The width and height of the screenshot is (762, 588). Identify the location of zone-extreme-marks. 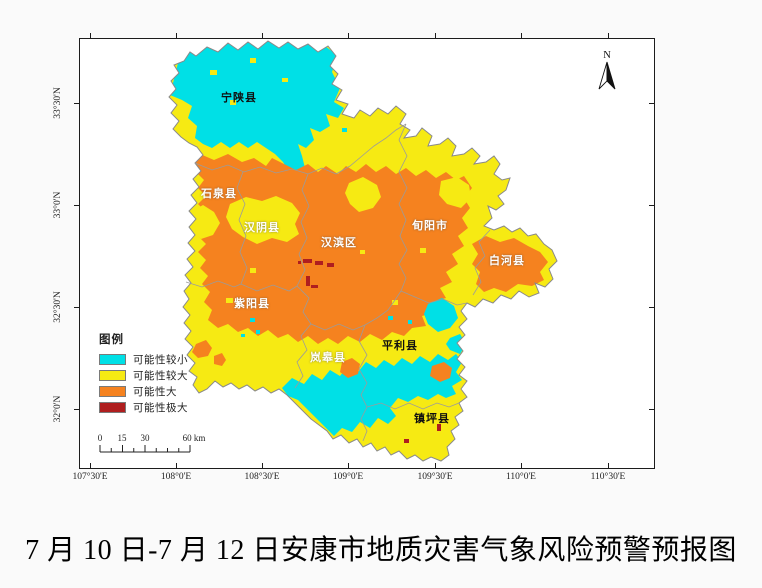
(369, 351).